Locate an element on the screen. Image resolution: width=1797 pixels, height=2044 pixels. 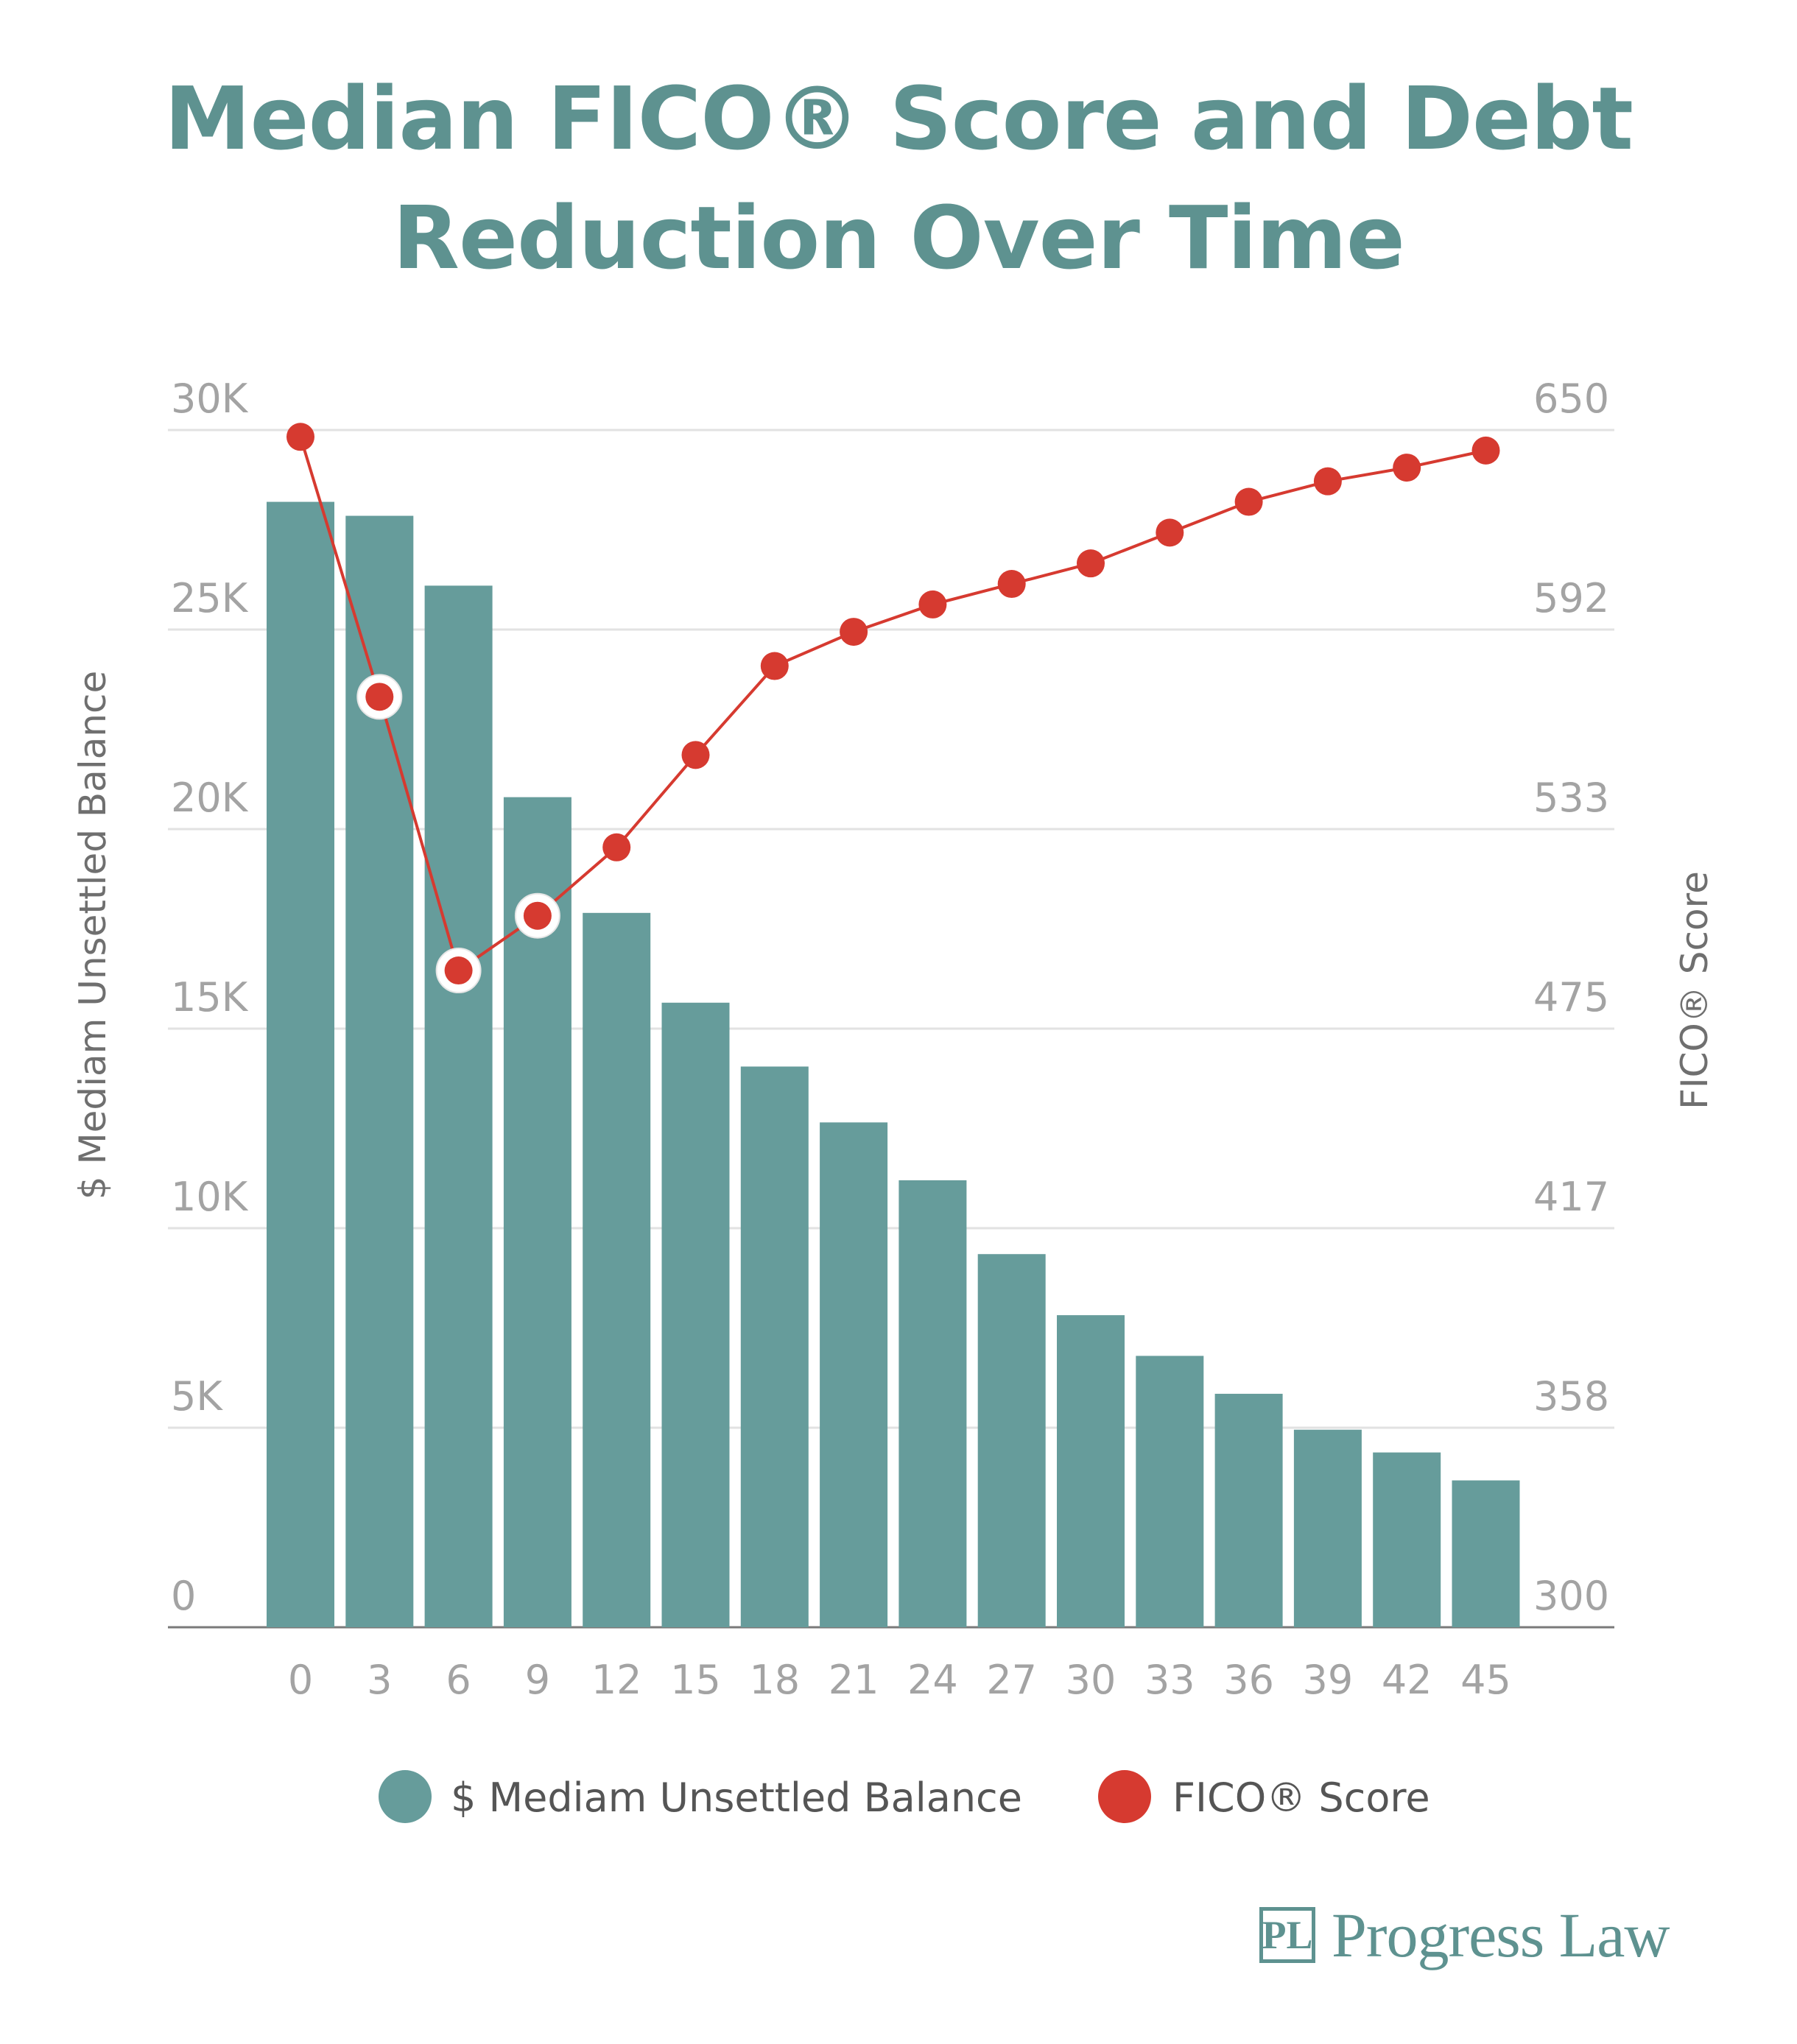
left-tick-label: 5K is located at coordinates (197, 1397).